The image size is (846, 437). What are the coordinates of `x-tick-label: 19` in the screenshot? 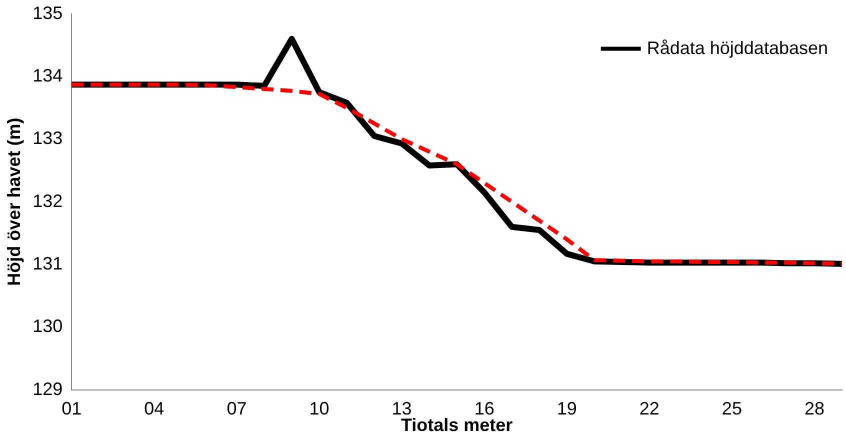 It's located at (566, 408).